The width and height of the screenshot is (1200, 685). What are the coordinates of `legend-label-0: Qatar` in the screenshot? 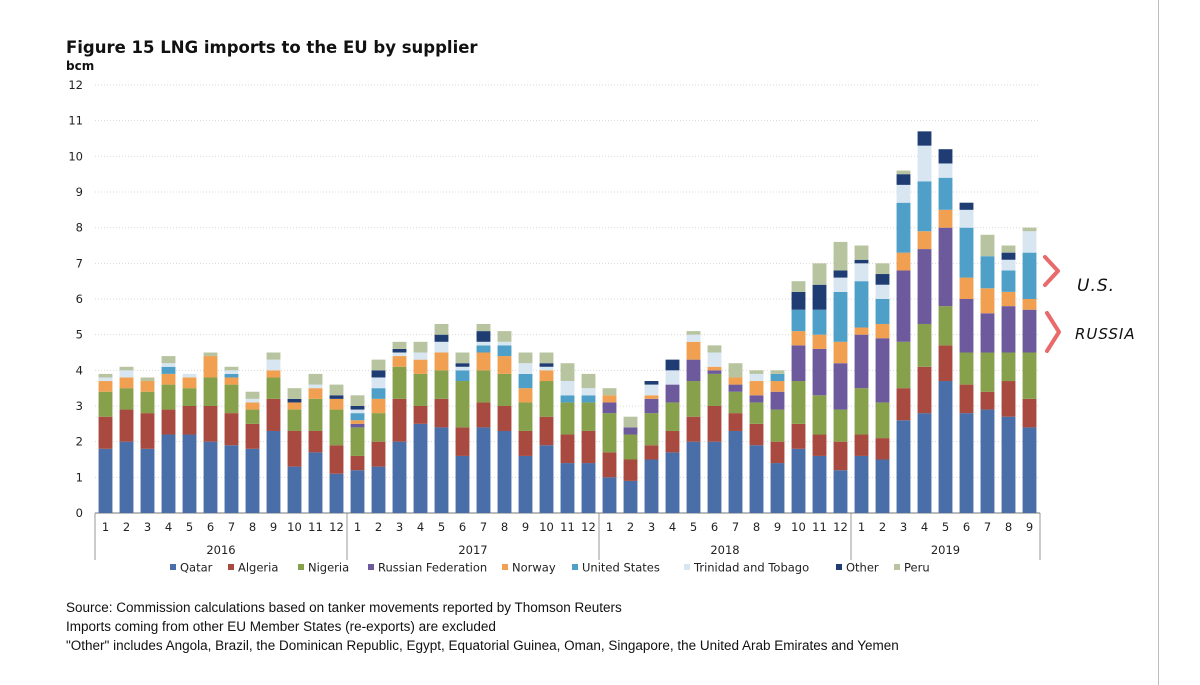 It's located at (196, 568).